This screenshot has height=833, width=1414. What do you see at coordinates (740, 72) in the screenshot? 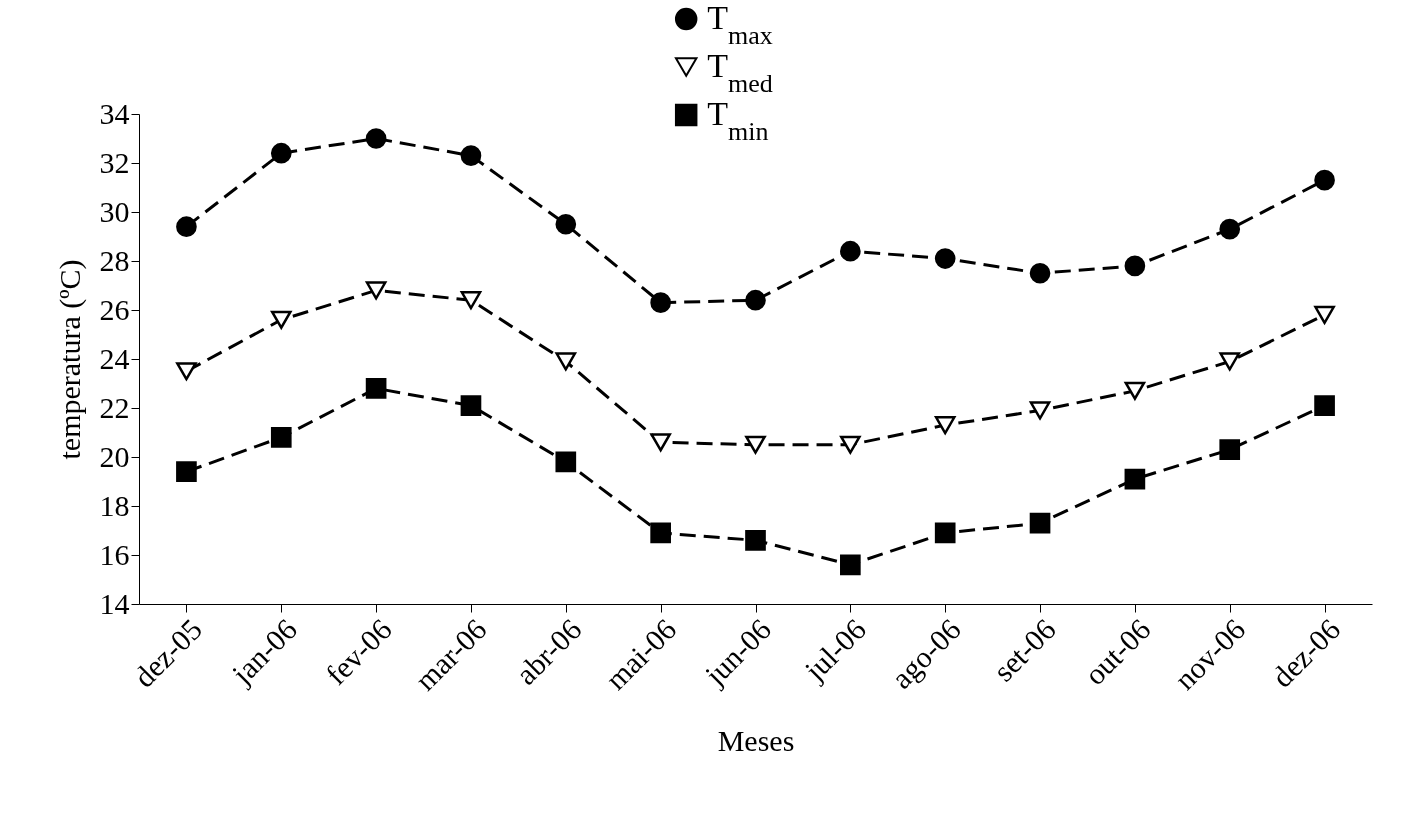
I see `legend-label: T$_{med}$` at bounding box center [740, 72].